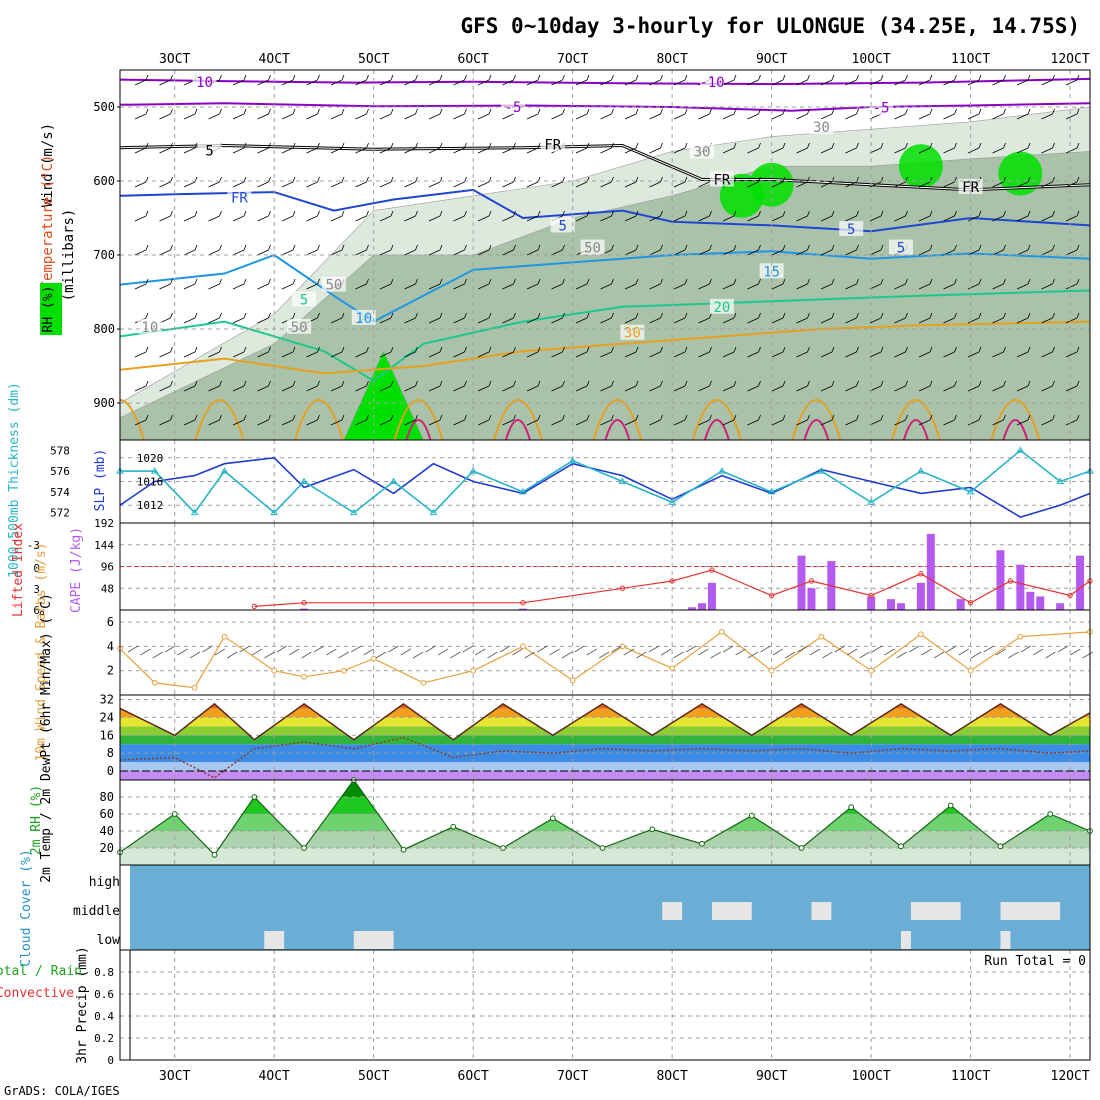 This screenshot has height=1100, width=1100. I want to click on wind-frame, so click(605, 652).